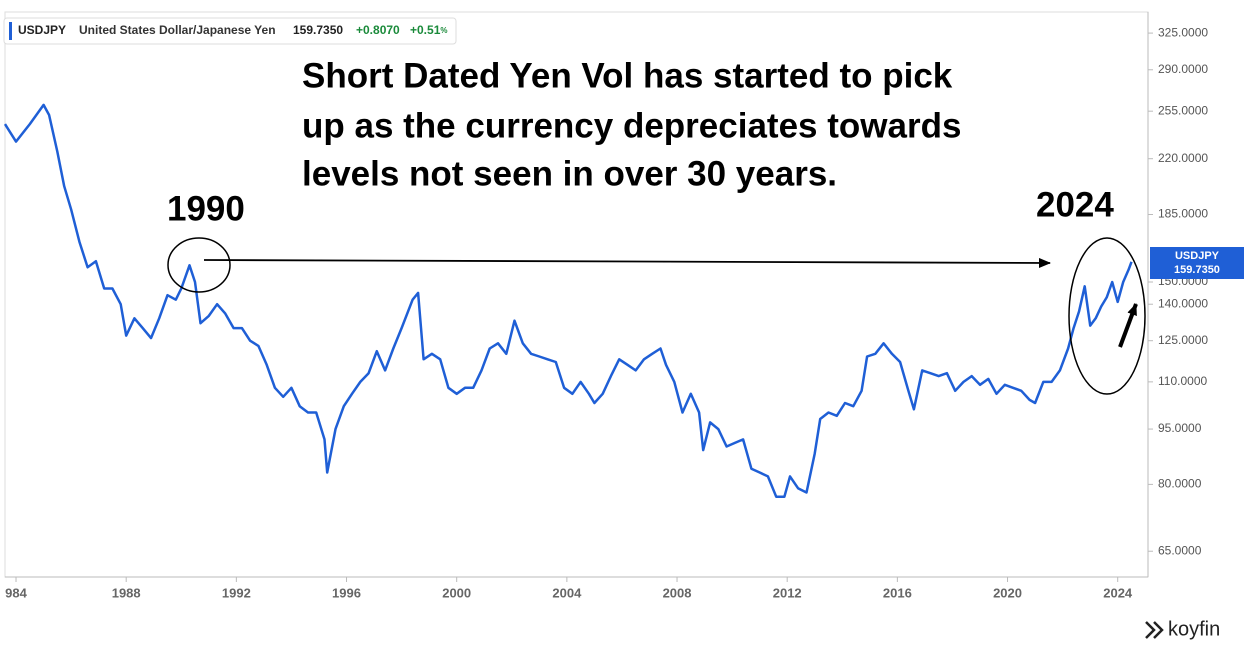 The width and height of the screenshot is (1244, 652). What do you see at coordinates (10, 31) in the screenshot?
I see `header-swatch` at bounding box center [10, 31].